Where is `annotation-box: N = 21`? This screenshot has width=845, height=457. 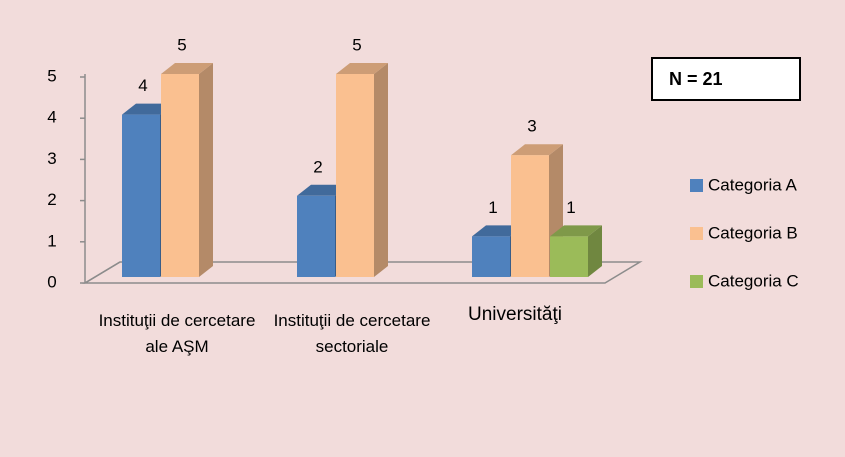 annotation-box: N = 21 is located at coordinates (726, 79).